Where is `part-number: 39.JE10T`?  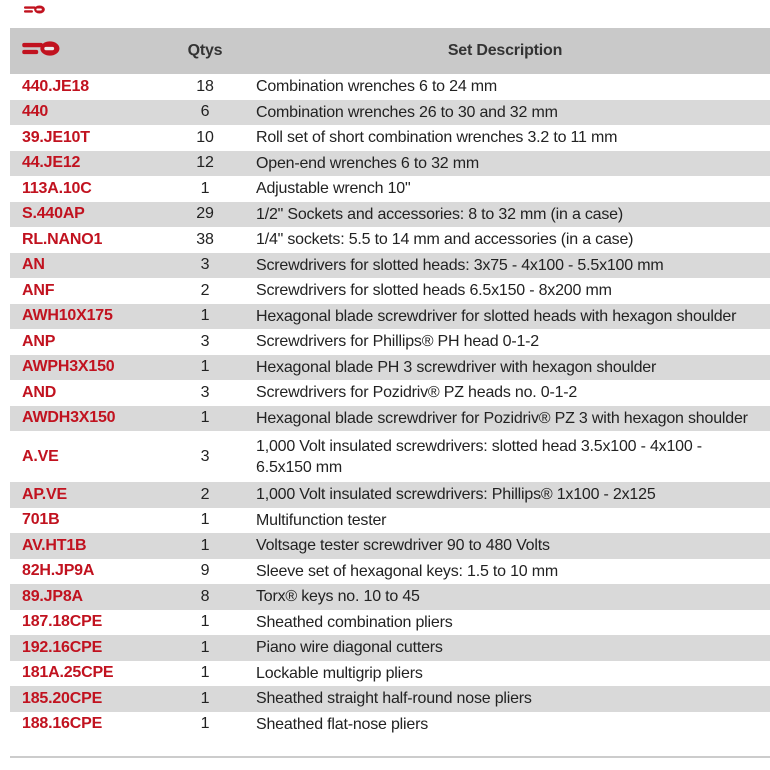 part-number: 39.JE10T is located at coordinates (56, 137).